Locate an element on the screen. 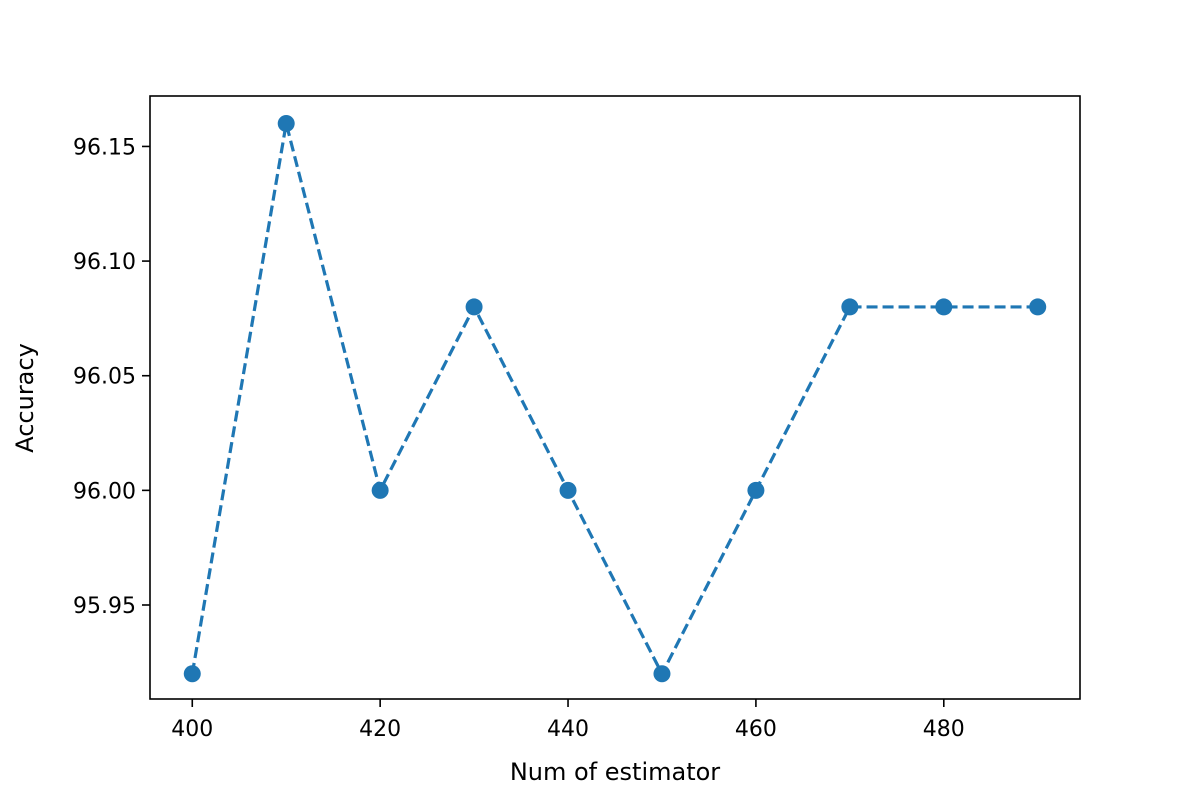 This screenshot has width=1200, height=800. y-tick-label: 96.10 is located at coordinates (104, 262).